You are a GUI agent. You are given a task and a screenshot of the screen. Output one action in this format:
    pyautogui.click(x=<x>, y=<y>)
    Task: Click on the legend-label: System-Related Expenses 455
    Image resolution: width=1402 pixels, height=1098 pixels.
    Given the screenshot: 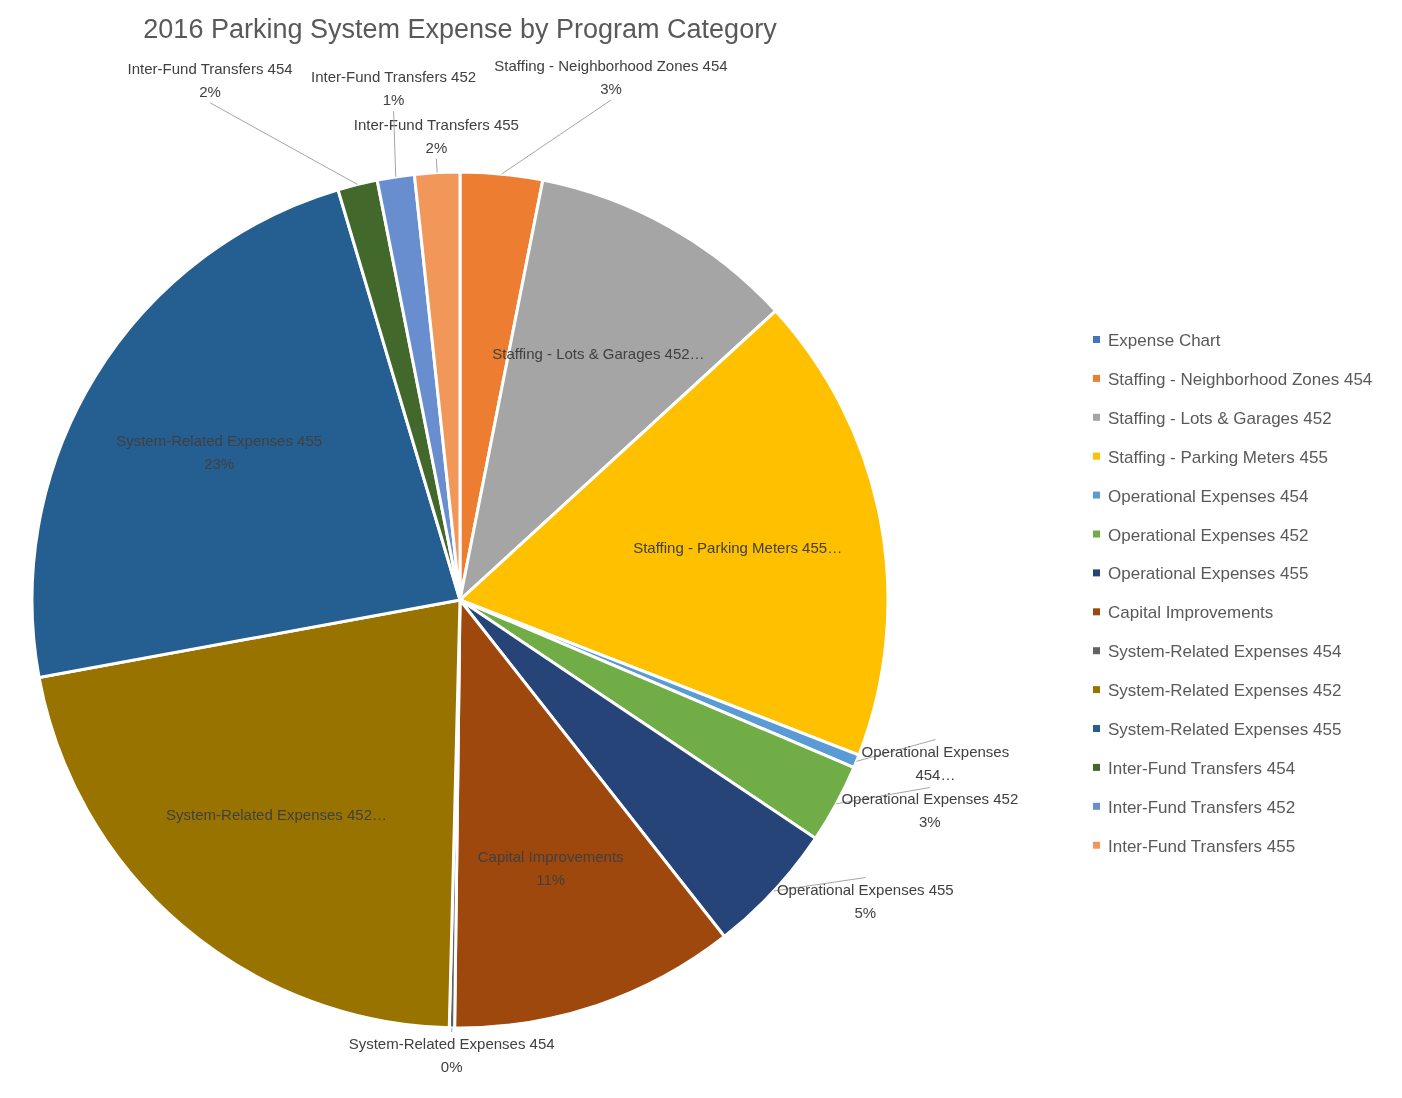 What is the action you would take?
    pyautogui.click(x=1225, y=729)
    